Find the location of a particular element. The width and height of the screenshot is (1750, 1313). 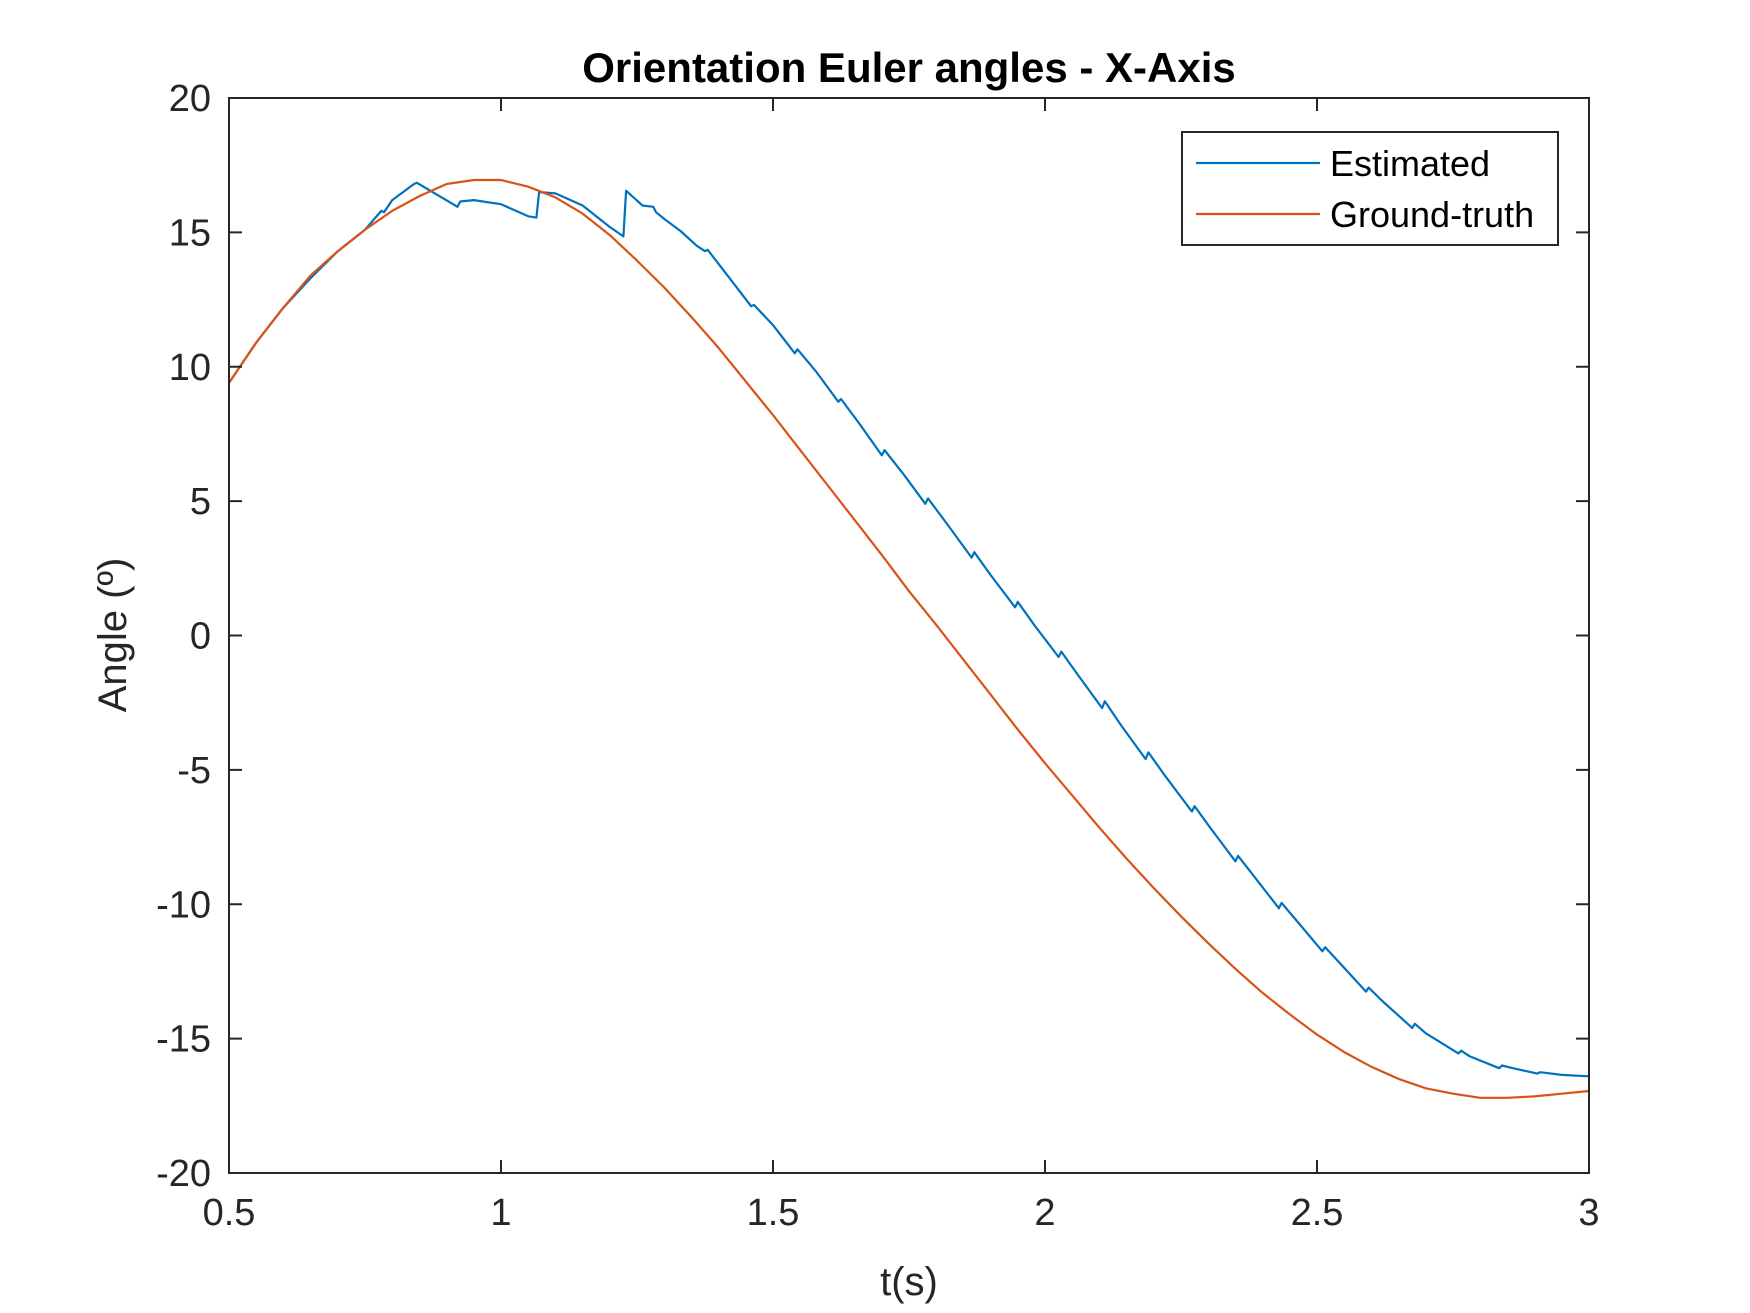

y-tick-label: 10 is located at coordinates (190, 368).